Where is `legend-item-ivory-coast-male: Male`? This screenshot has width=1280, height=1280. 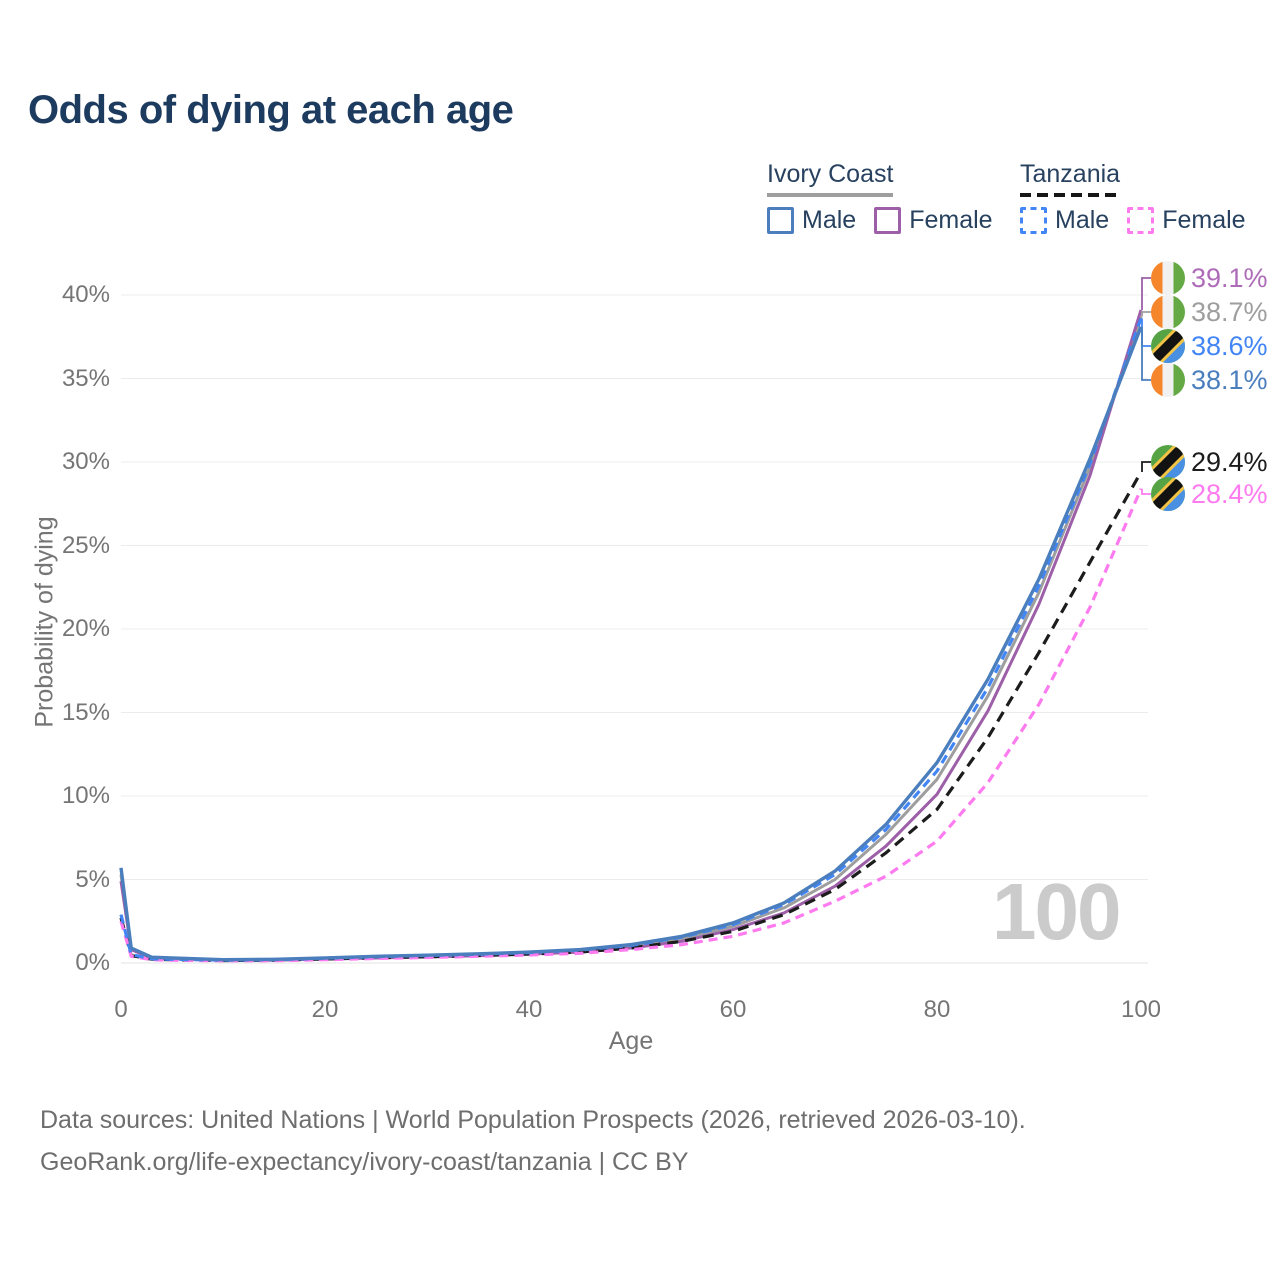 legend-item-ivory-coast-male: Male is located at coordinates (811, 220).